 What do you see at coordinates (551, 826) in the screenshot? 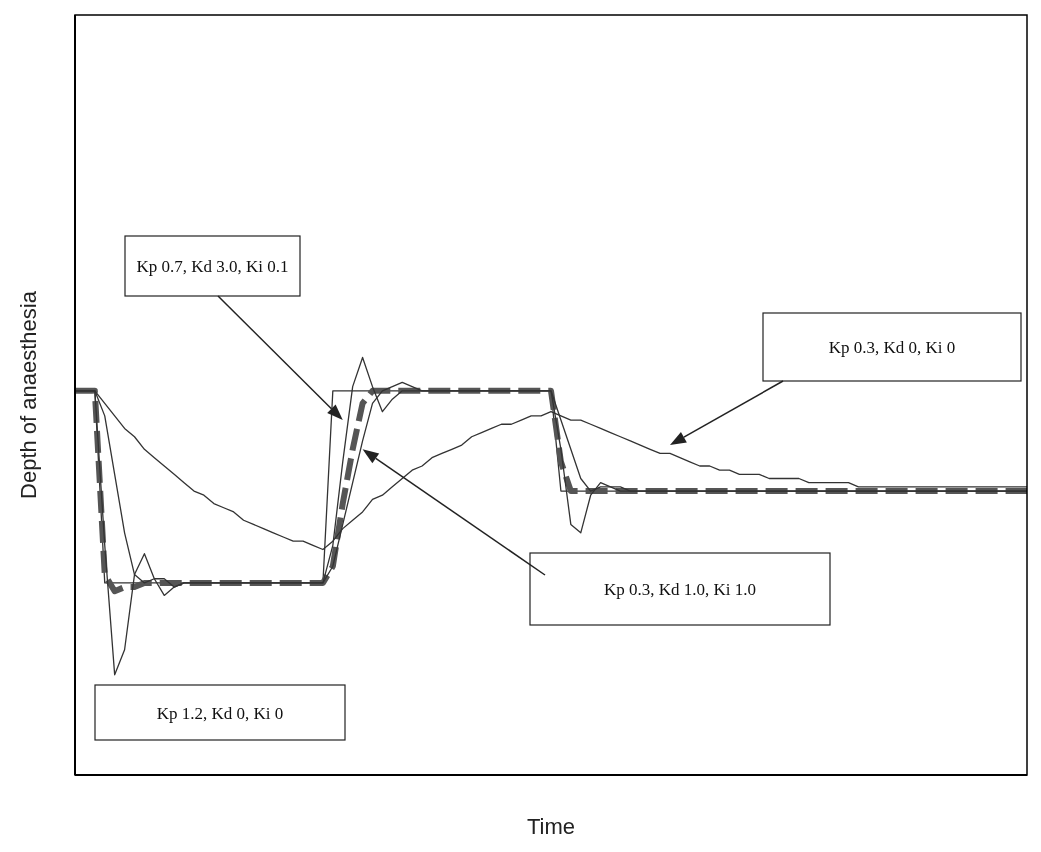
I see `x-axis-title: Time` at bounding box center [551, 826].